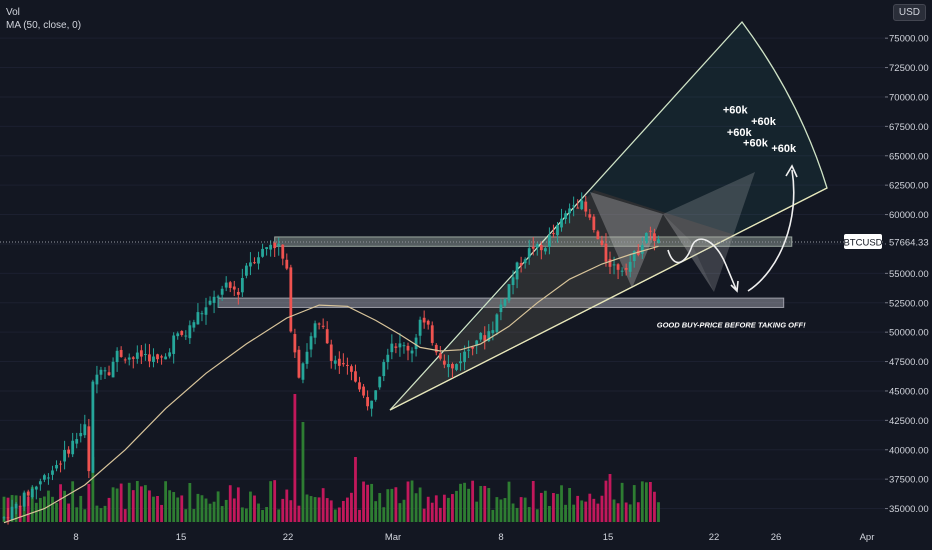  I want to click on legend-volume: Vol, so click(13, 12).